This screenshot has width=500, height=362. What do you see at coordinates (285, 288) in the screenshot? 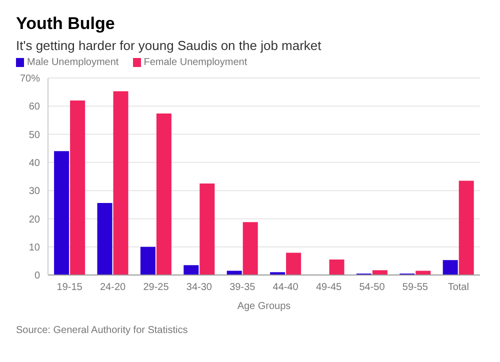
I see `x-tick-label: 44-40` at bounding box center [285, 288].